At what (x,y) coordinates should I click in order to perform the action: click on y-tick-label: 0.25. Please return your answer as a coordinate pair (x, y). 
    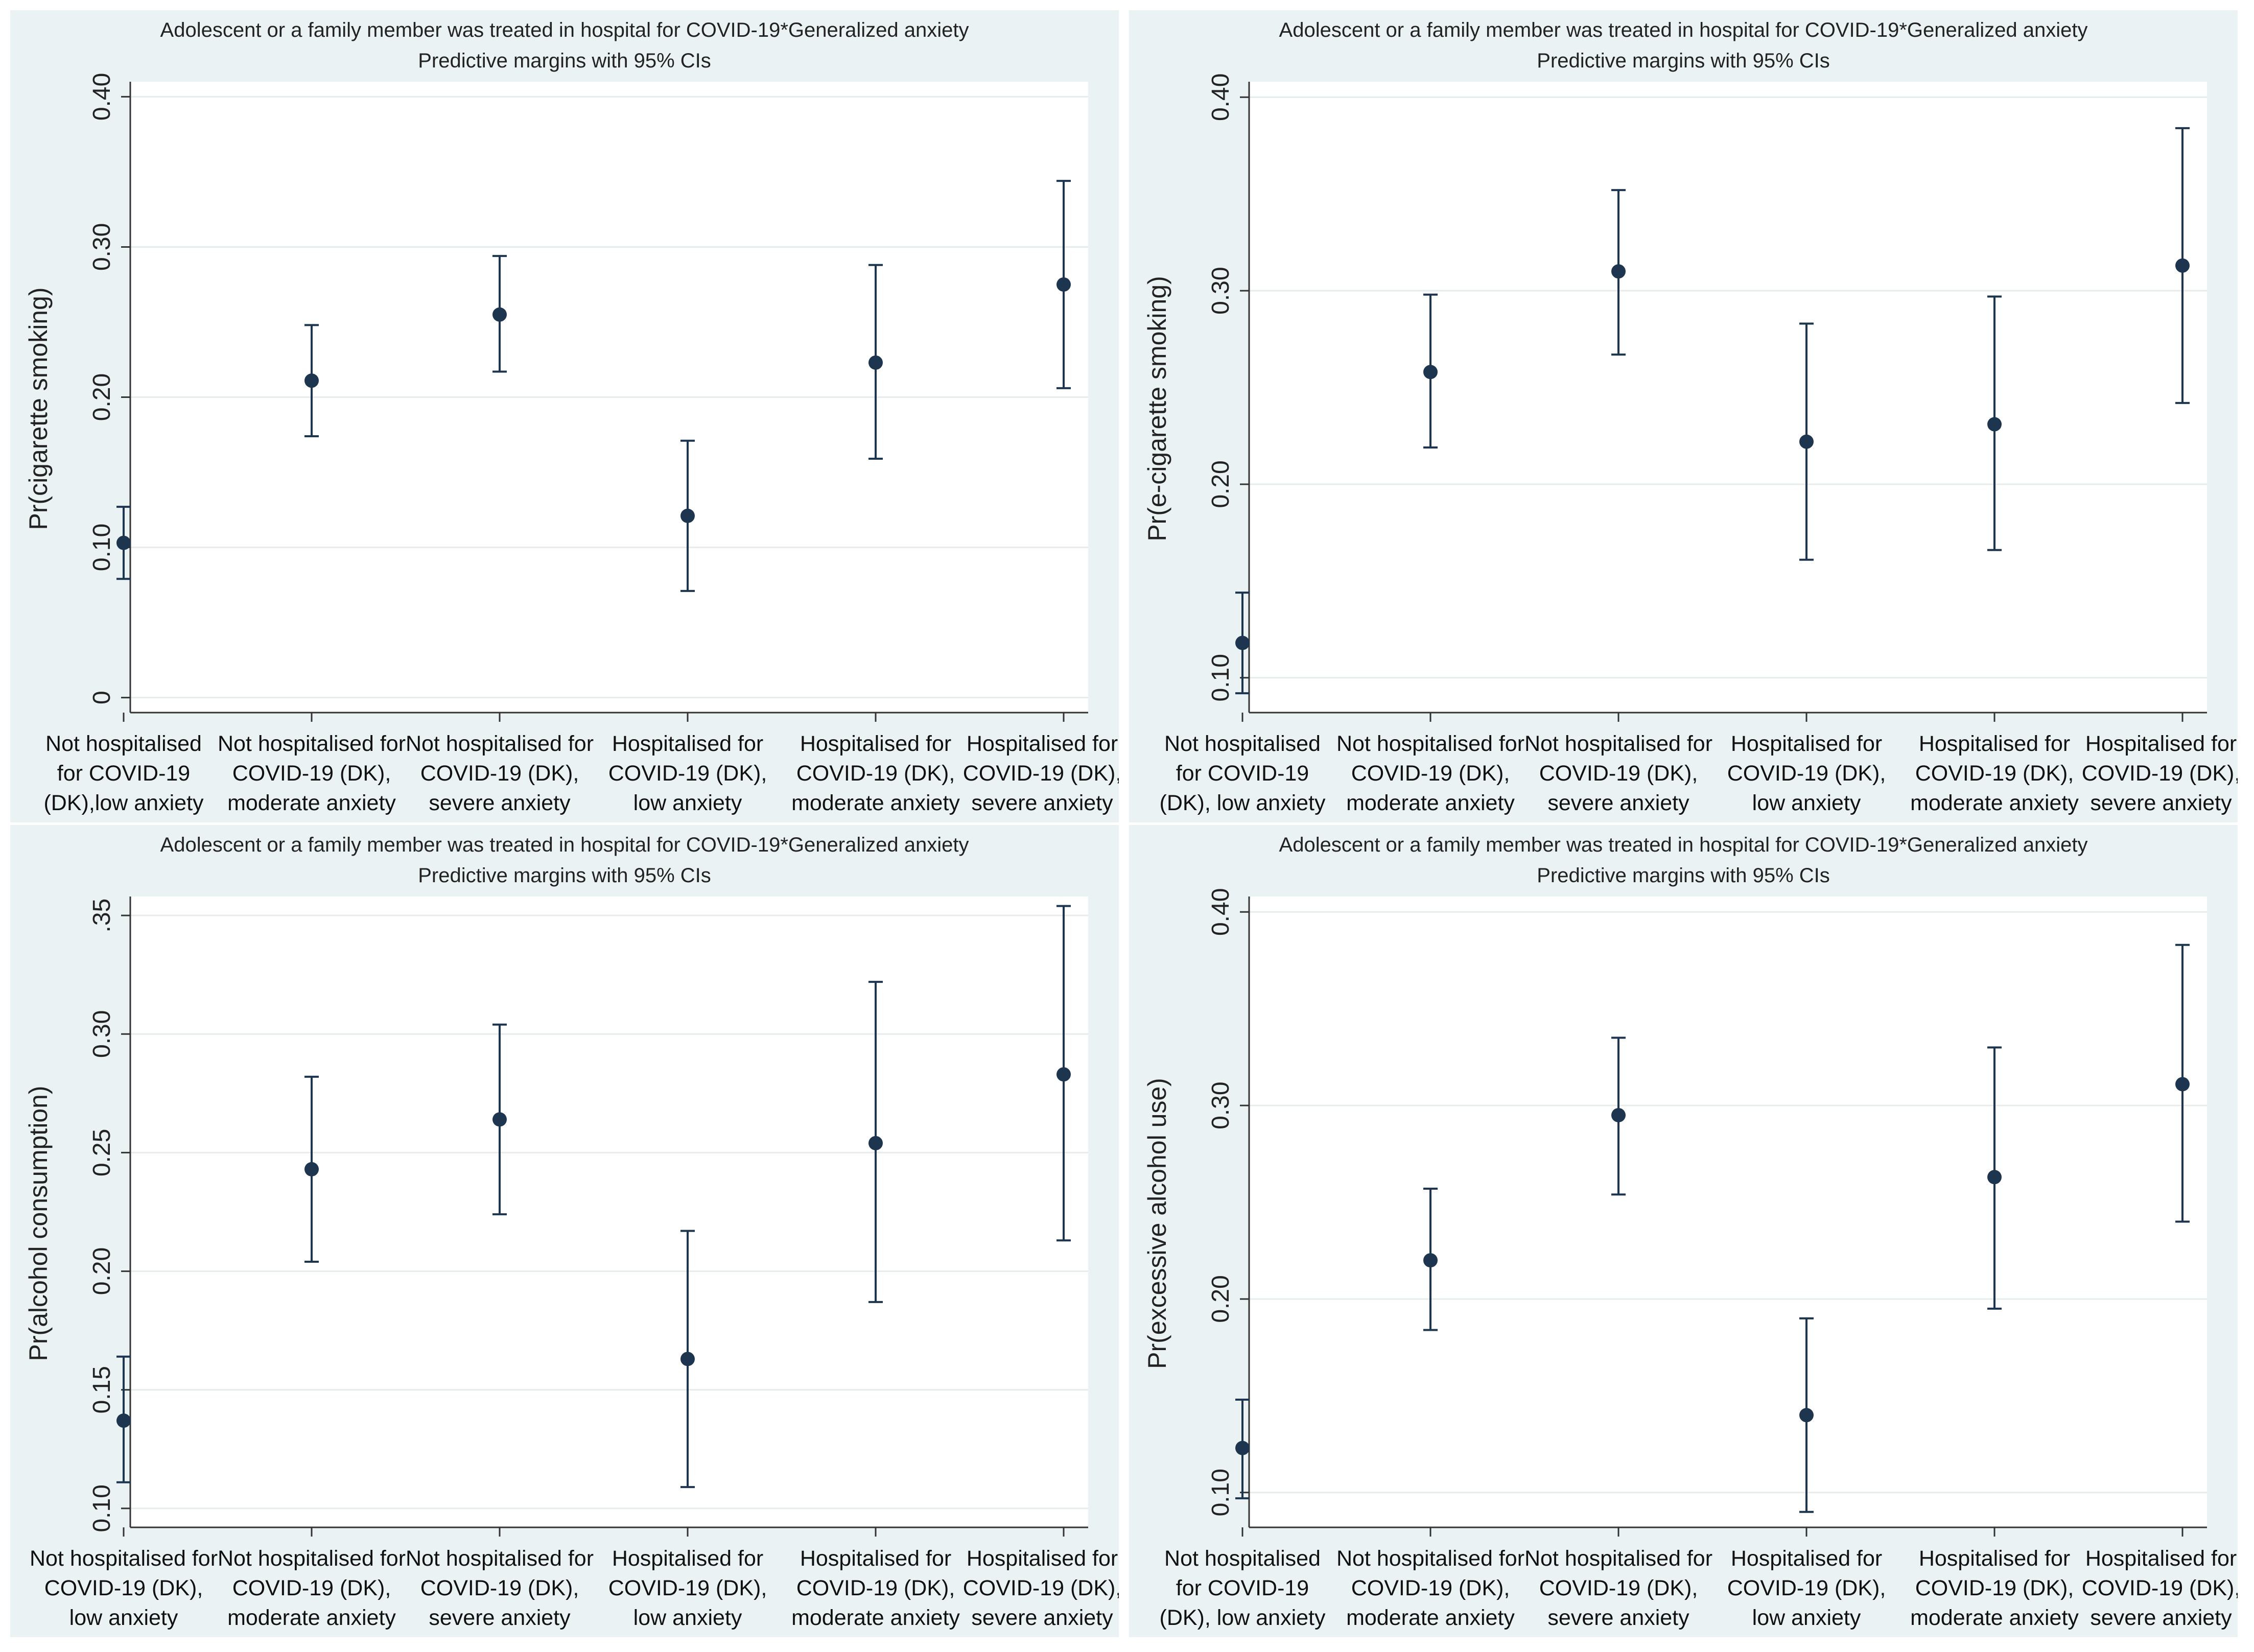
    Looking at the image, I should click on (101, 1152).